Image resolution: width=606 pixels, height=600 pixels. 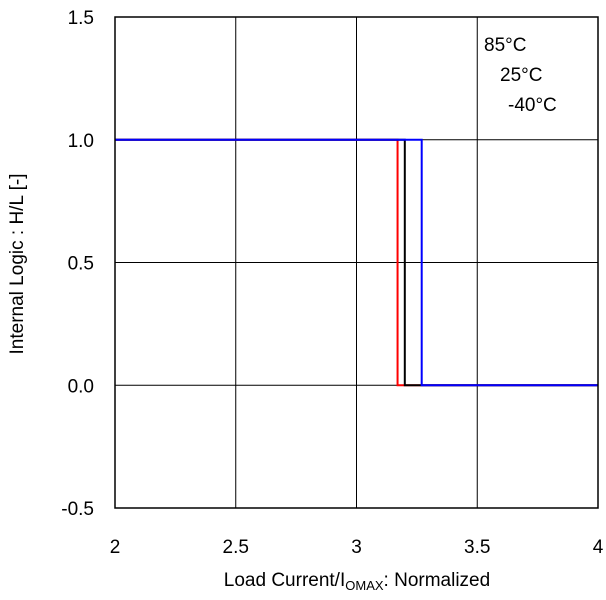 I want to click on x-tick-label: 3, so click(x=356, y=547).